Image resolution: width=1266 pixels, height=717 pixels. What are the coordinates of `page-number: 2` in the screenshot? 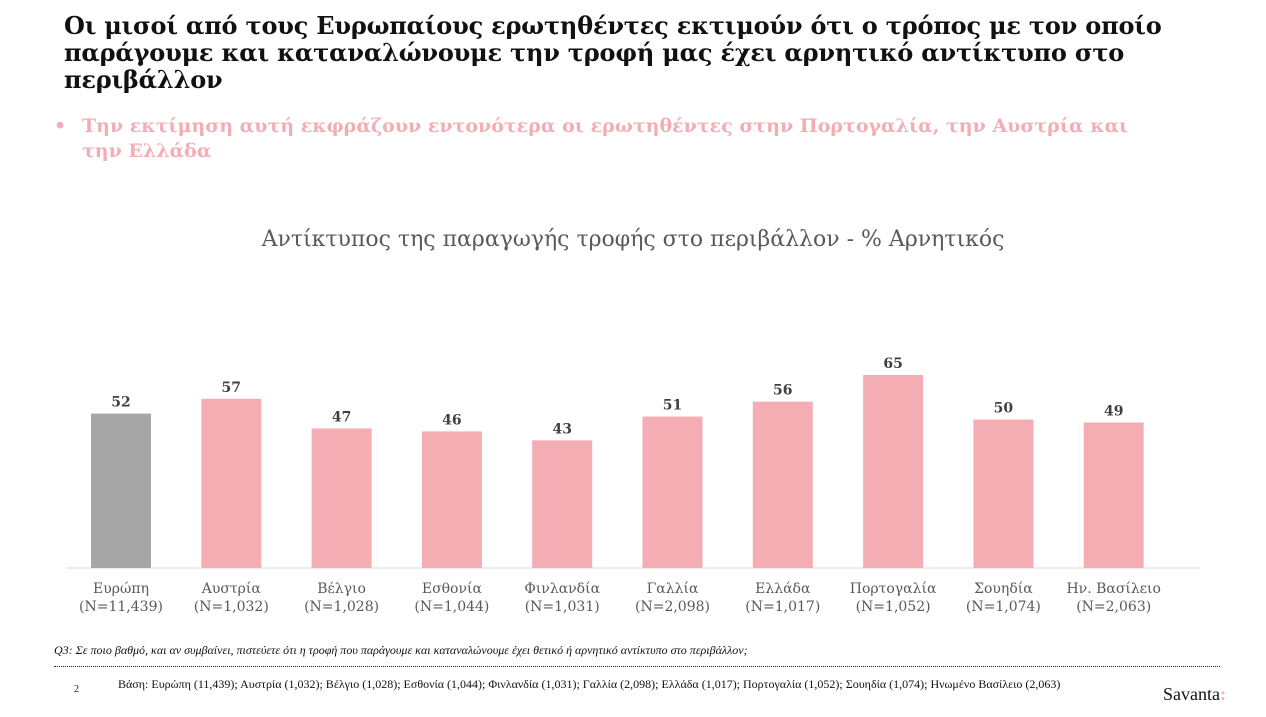 It's located at (76, 689).